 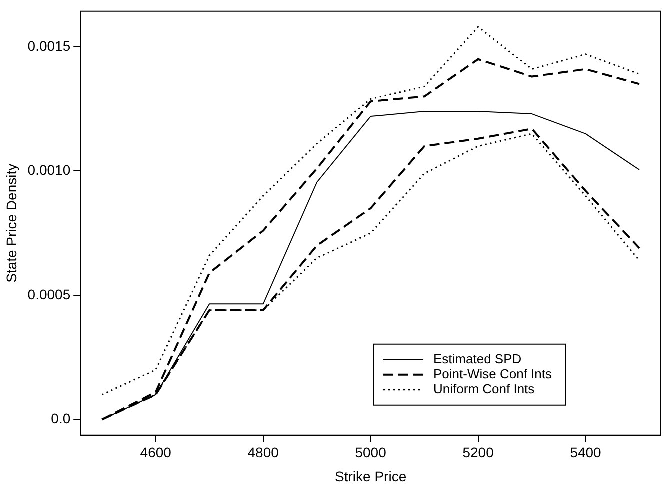 I want to click on y-tick-label: 0.0005, so click(x=49, y=294).